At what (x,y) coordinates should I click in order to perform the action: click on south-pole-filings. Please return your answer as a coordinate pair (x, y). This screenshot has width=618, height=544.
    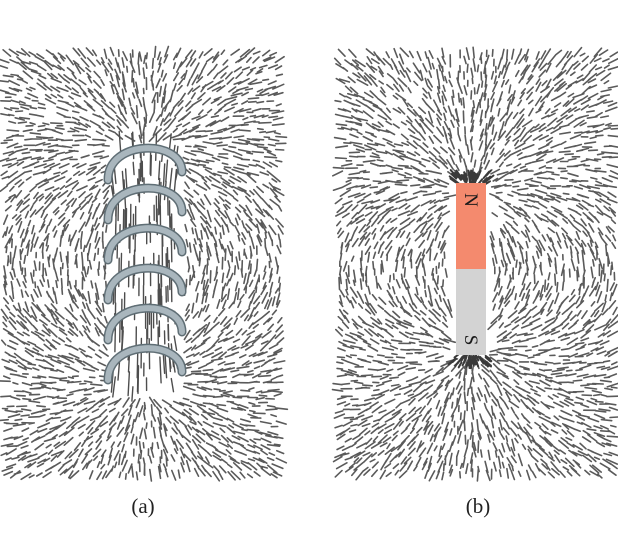
    Looking at the image, I should click on (470, 360).